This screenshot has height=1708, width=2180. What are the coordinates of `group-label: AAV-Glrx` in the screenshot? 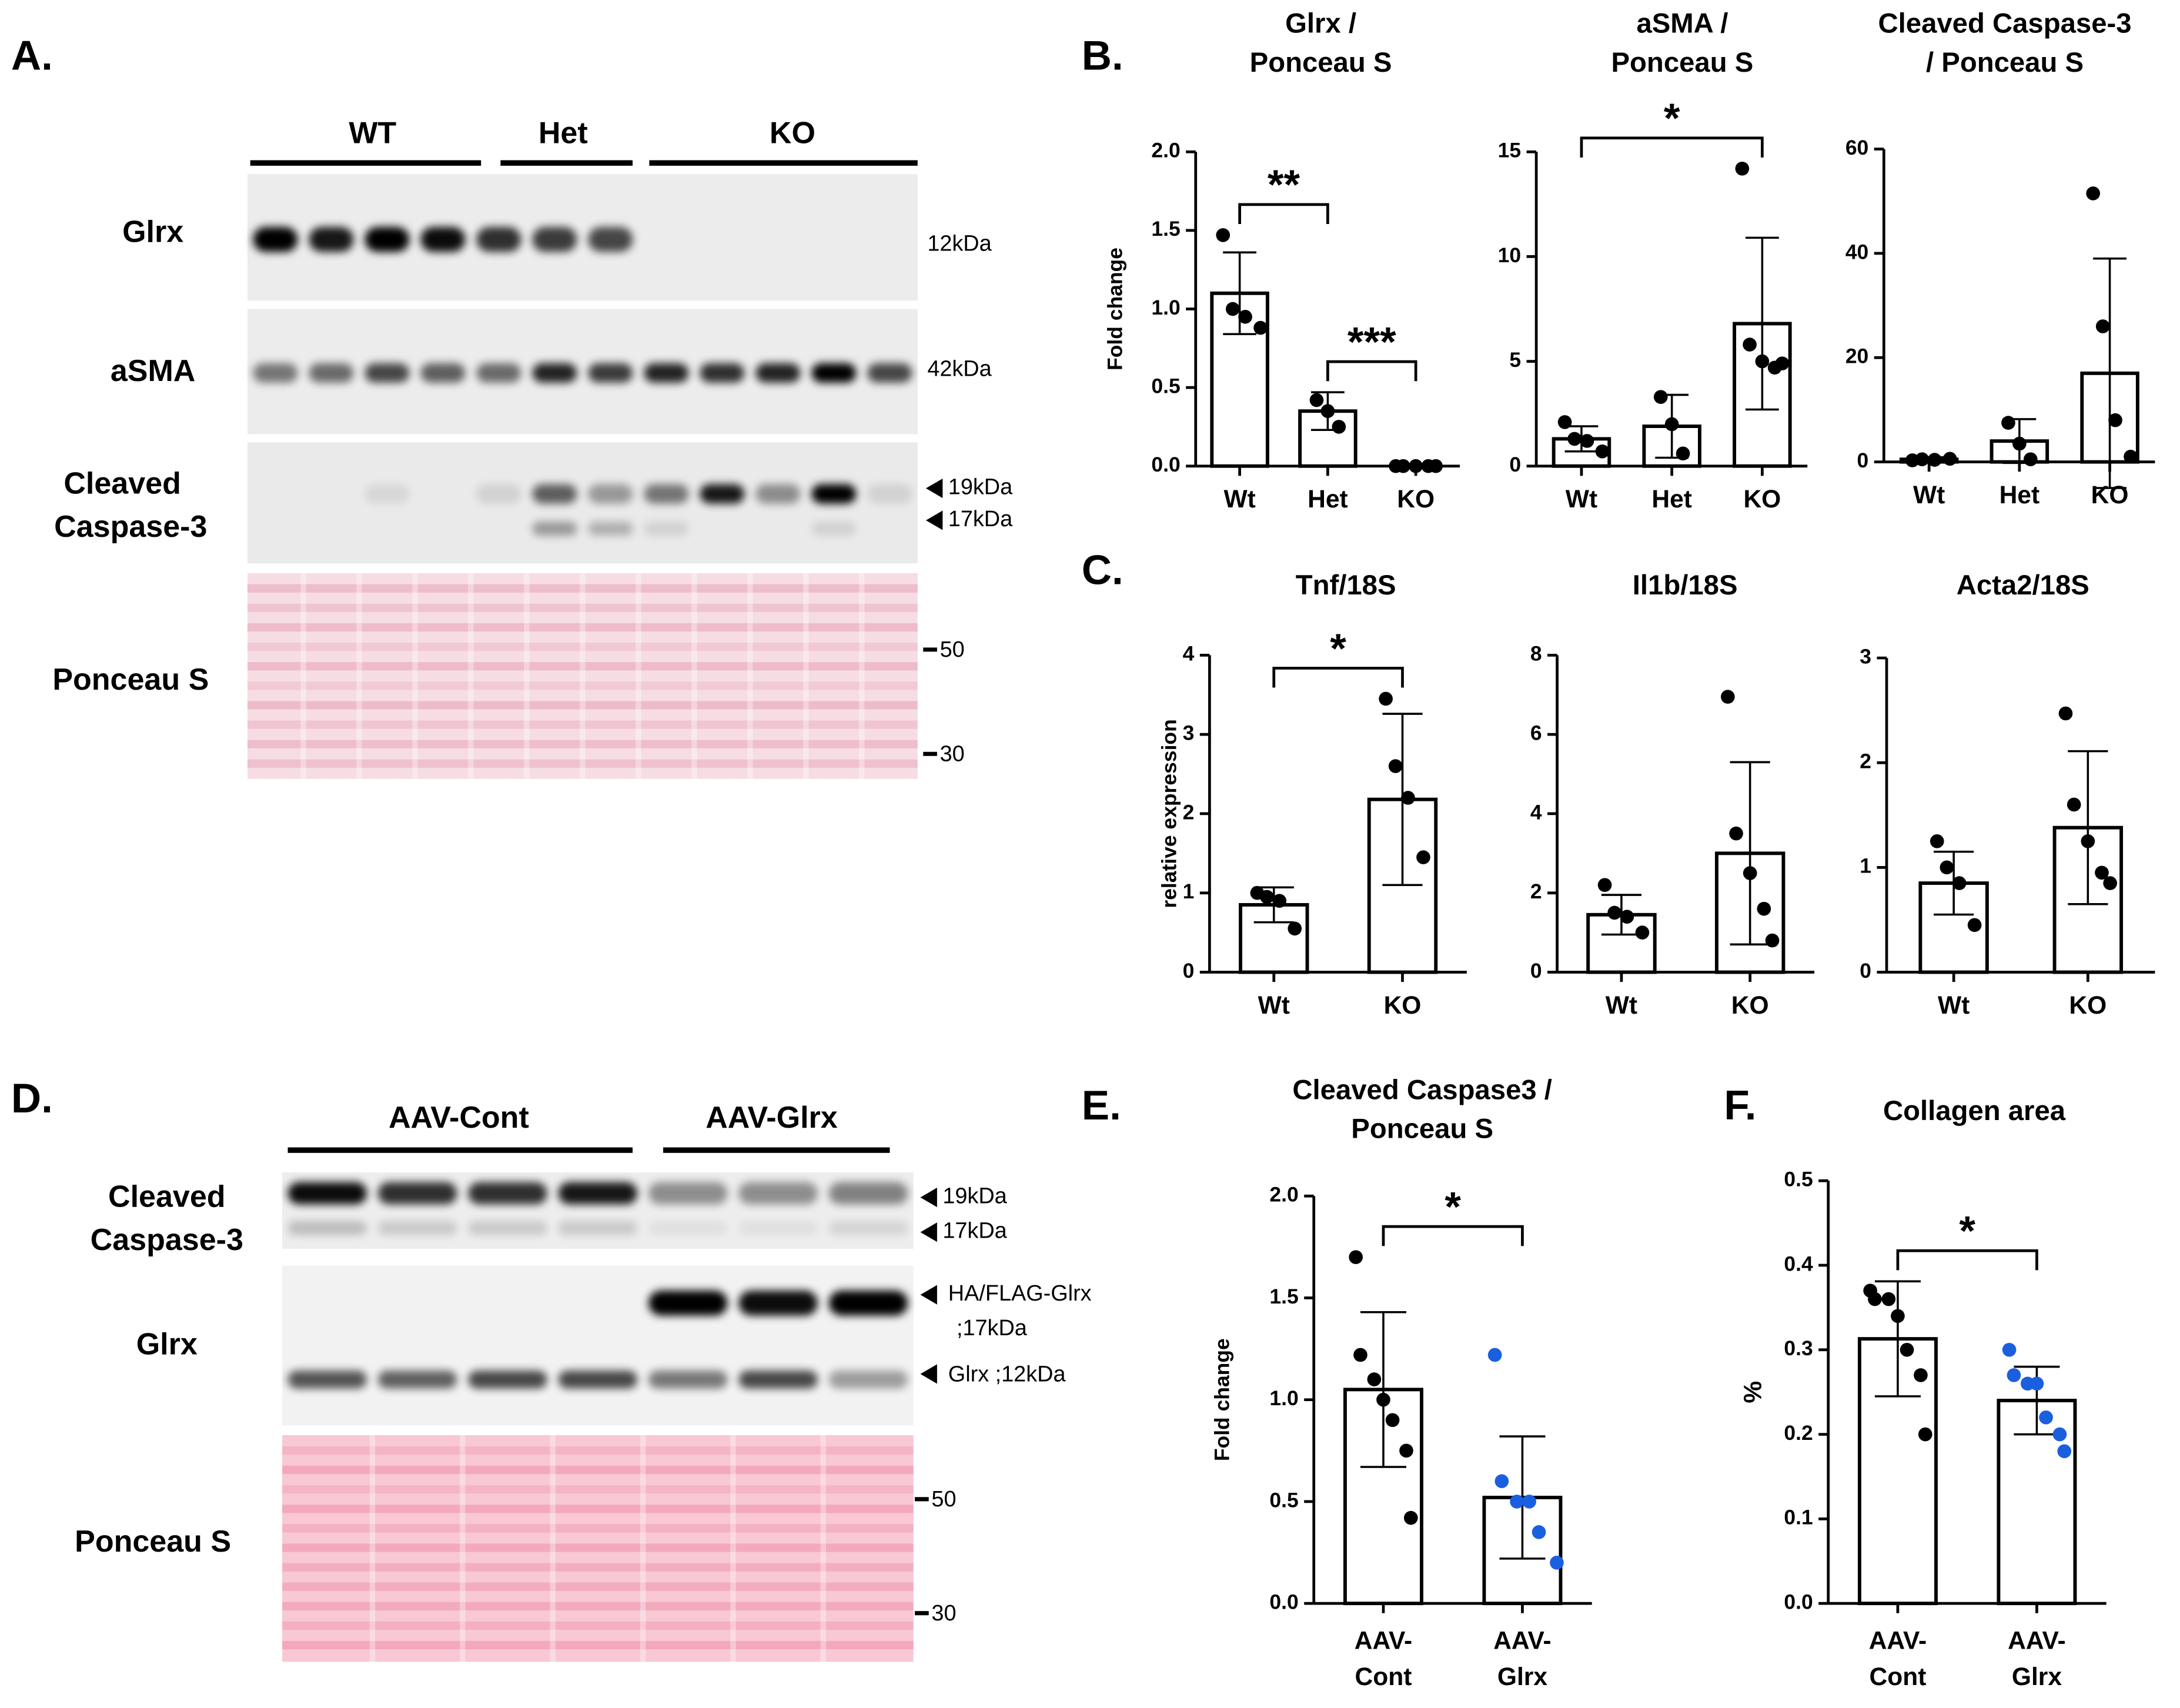 It's located at (772, 1118).